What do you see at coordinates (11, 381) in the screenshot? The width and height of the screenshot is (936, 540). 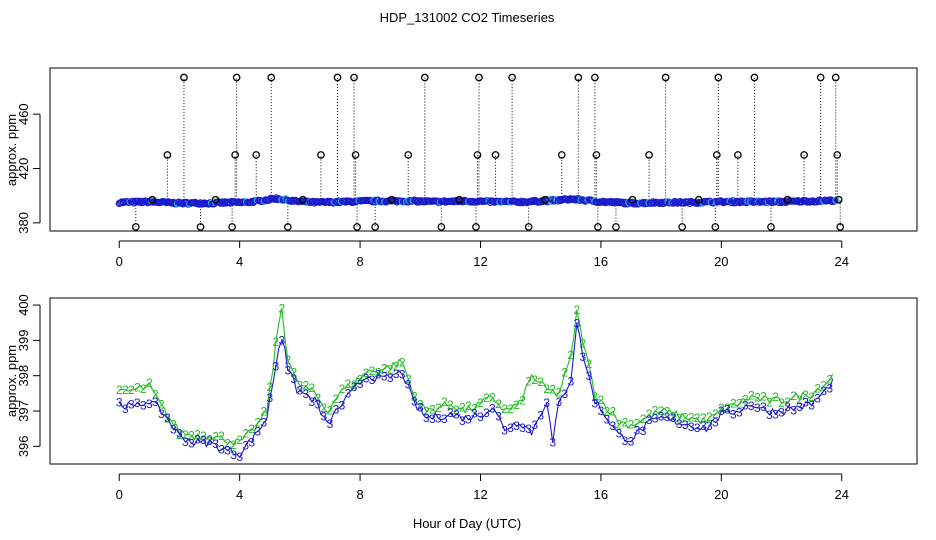 I see `bottom-y-axis-label: approx. ppm` at bounding box center [11, 381].